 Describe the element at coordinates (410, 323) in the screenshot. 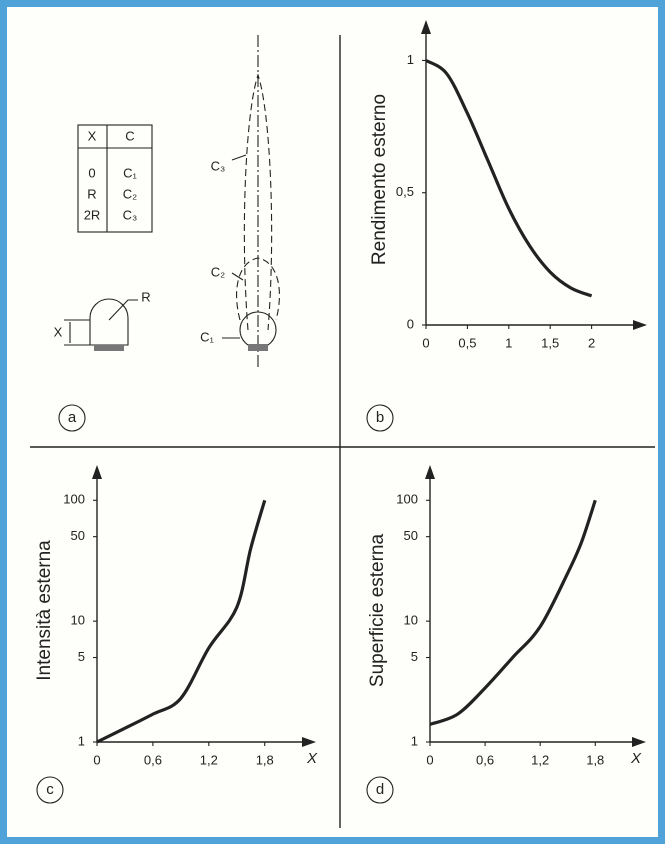

I see `y-tick-label: 0` at that location.